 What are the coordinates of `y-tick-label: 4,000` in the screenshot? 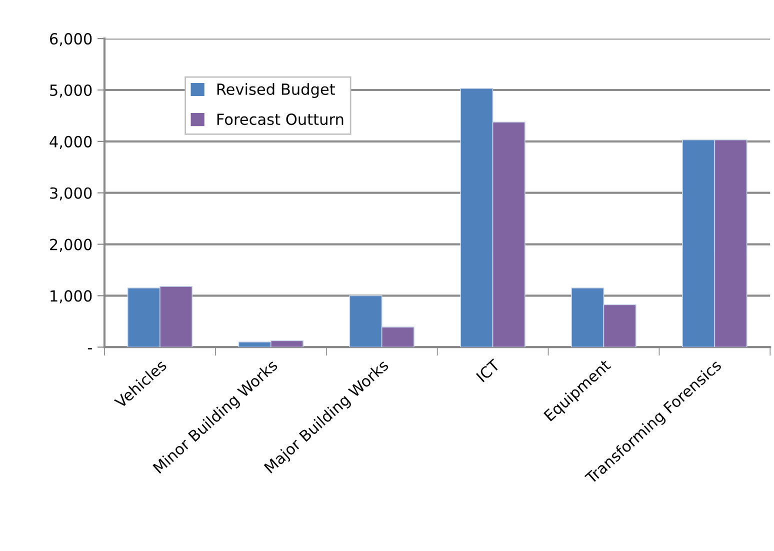 It's located at (71, 143).